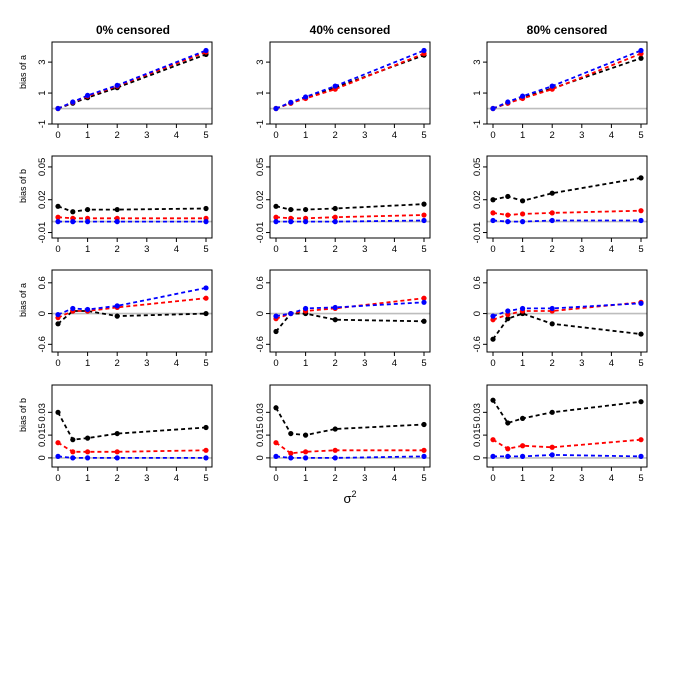 This screenshot has width=700, height=700. What do you see at coordinates (477, 282) in the screenshot?
I see `y-tick-label: 0.6` at bounding box center [477, 282].